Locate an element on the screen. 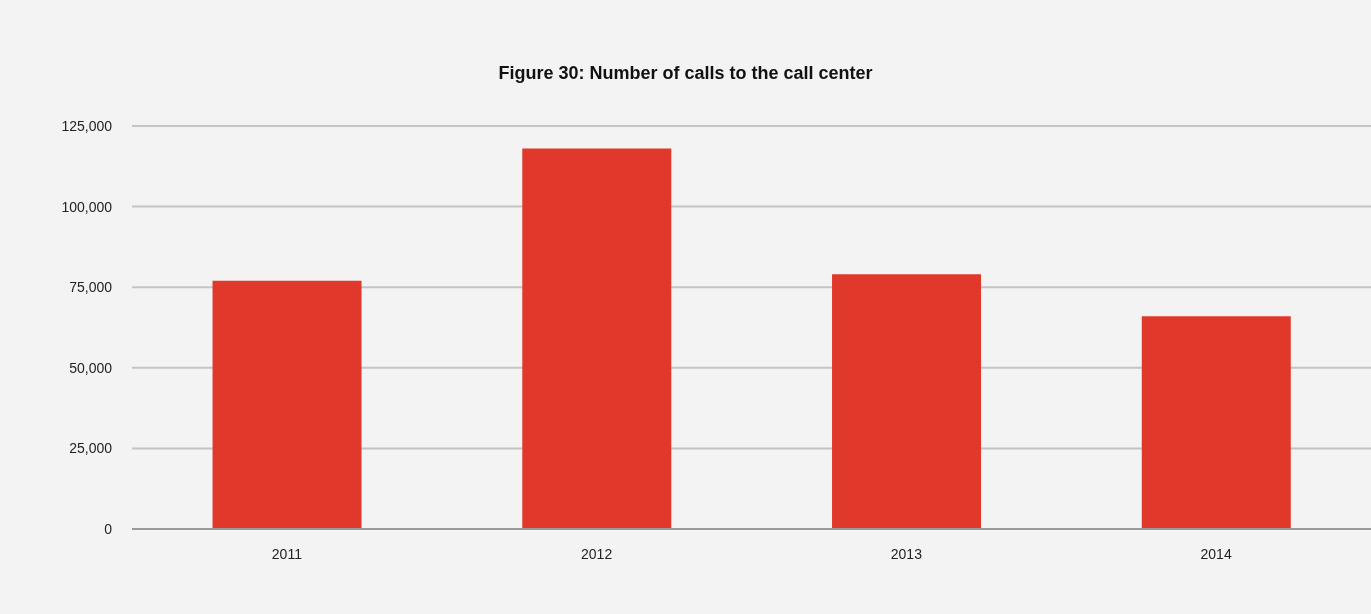 The width and height of the screenshot is (1371, 614). y-tick-label: 100,000 is located at coordinates (87, 206).